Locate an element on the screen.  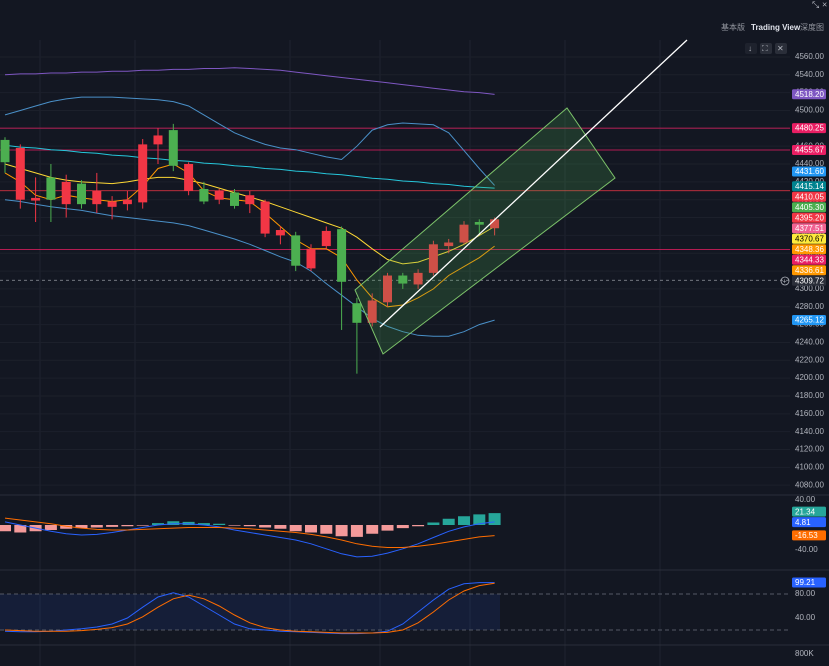
add-alert-icon is located at coordinates (785, 281).